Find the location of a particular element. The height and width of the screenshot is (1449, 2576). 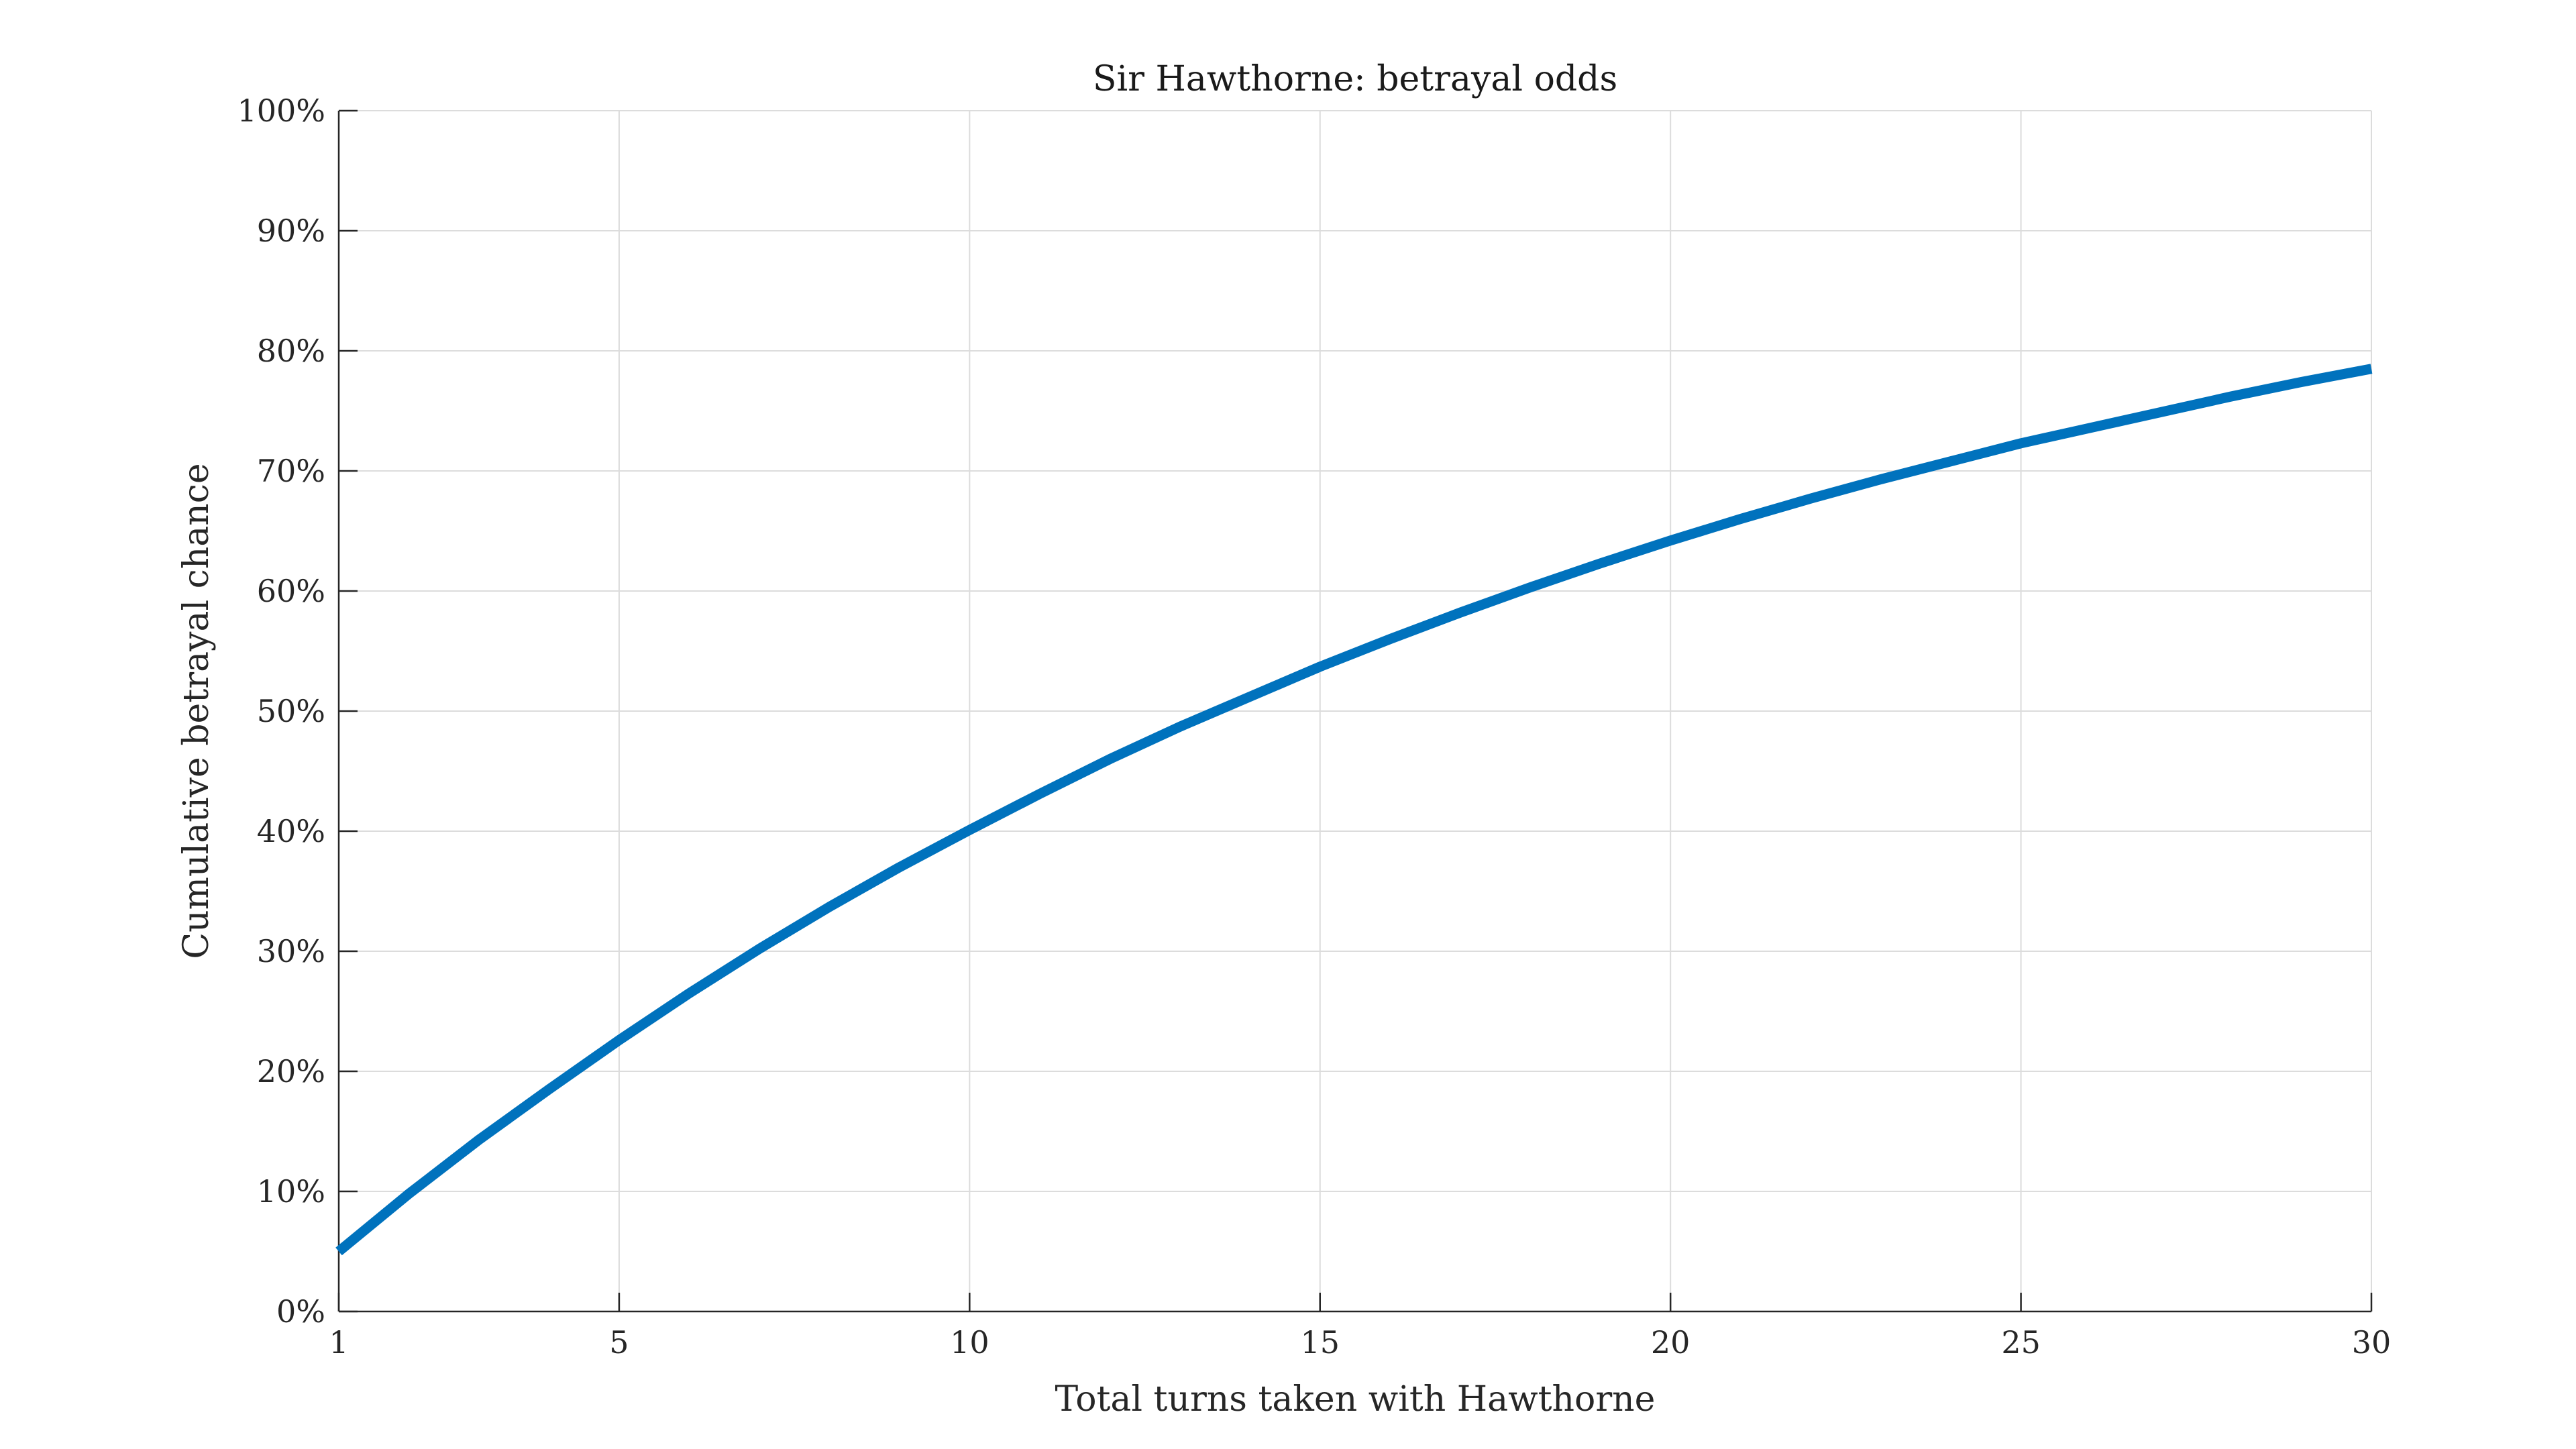

x-tick-label-1: 5 is located at coordinates (619, 1342).